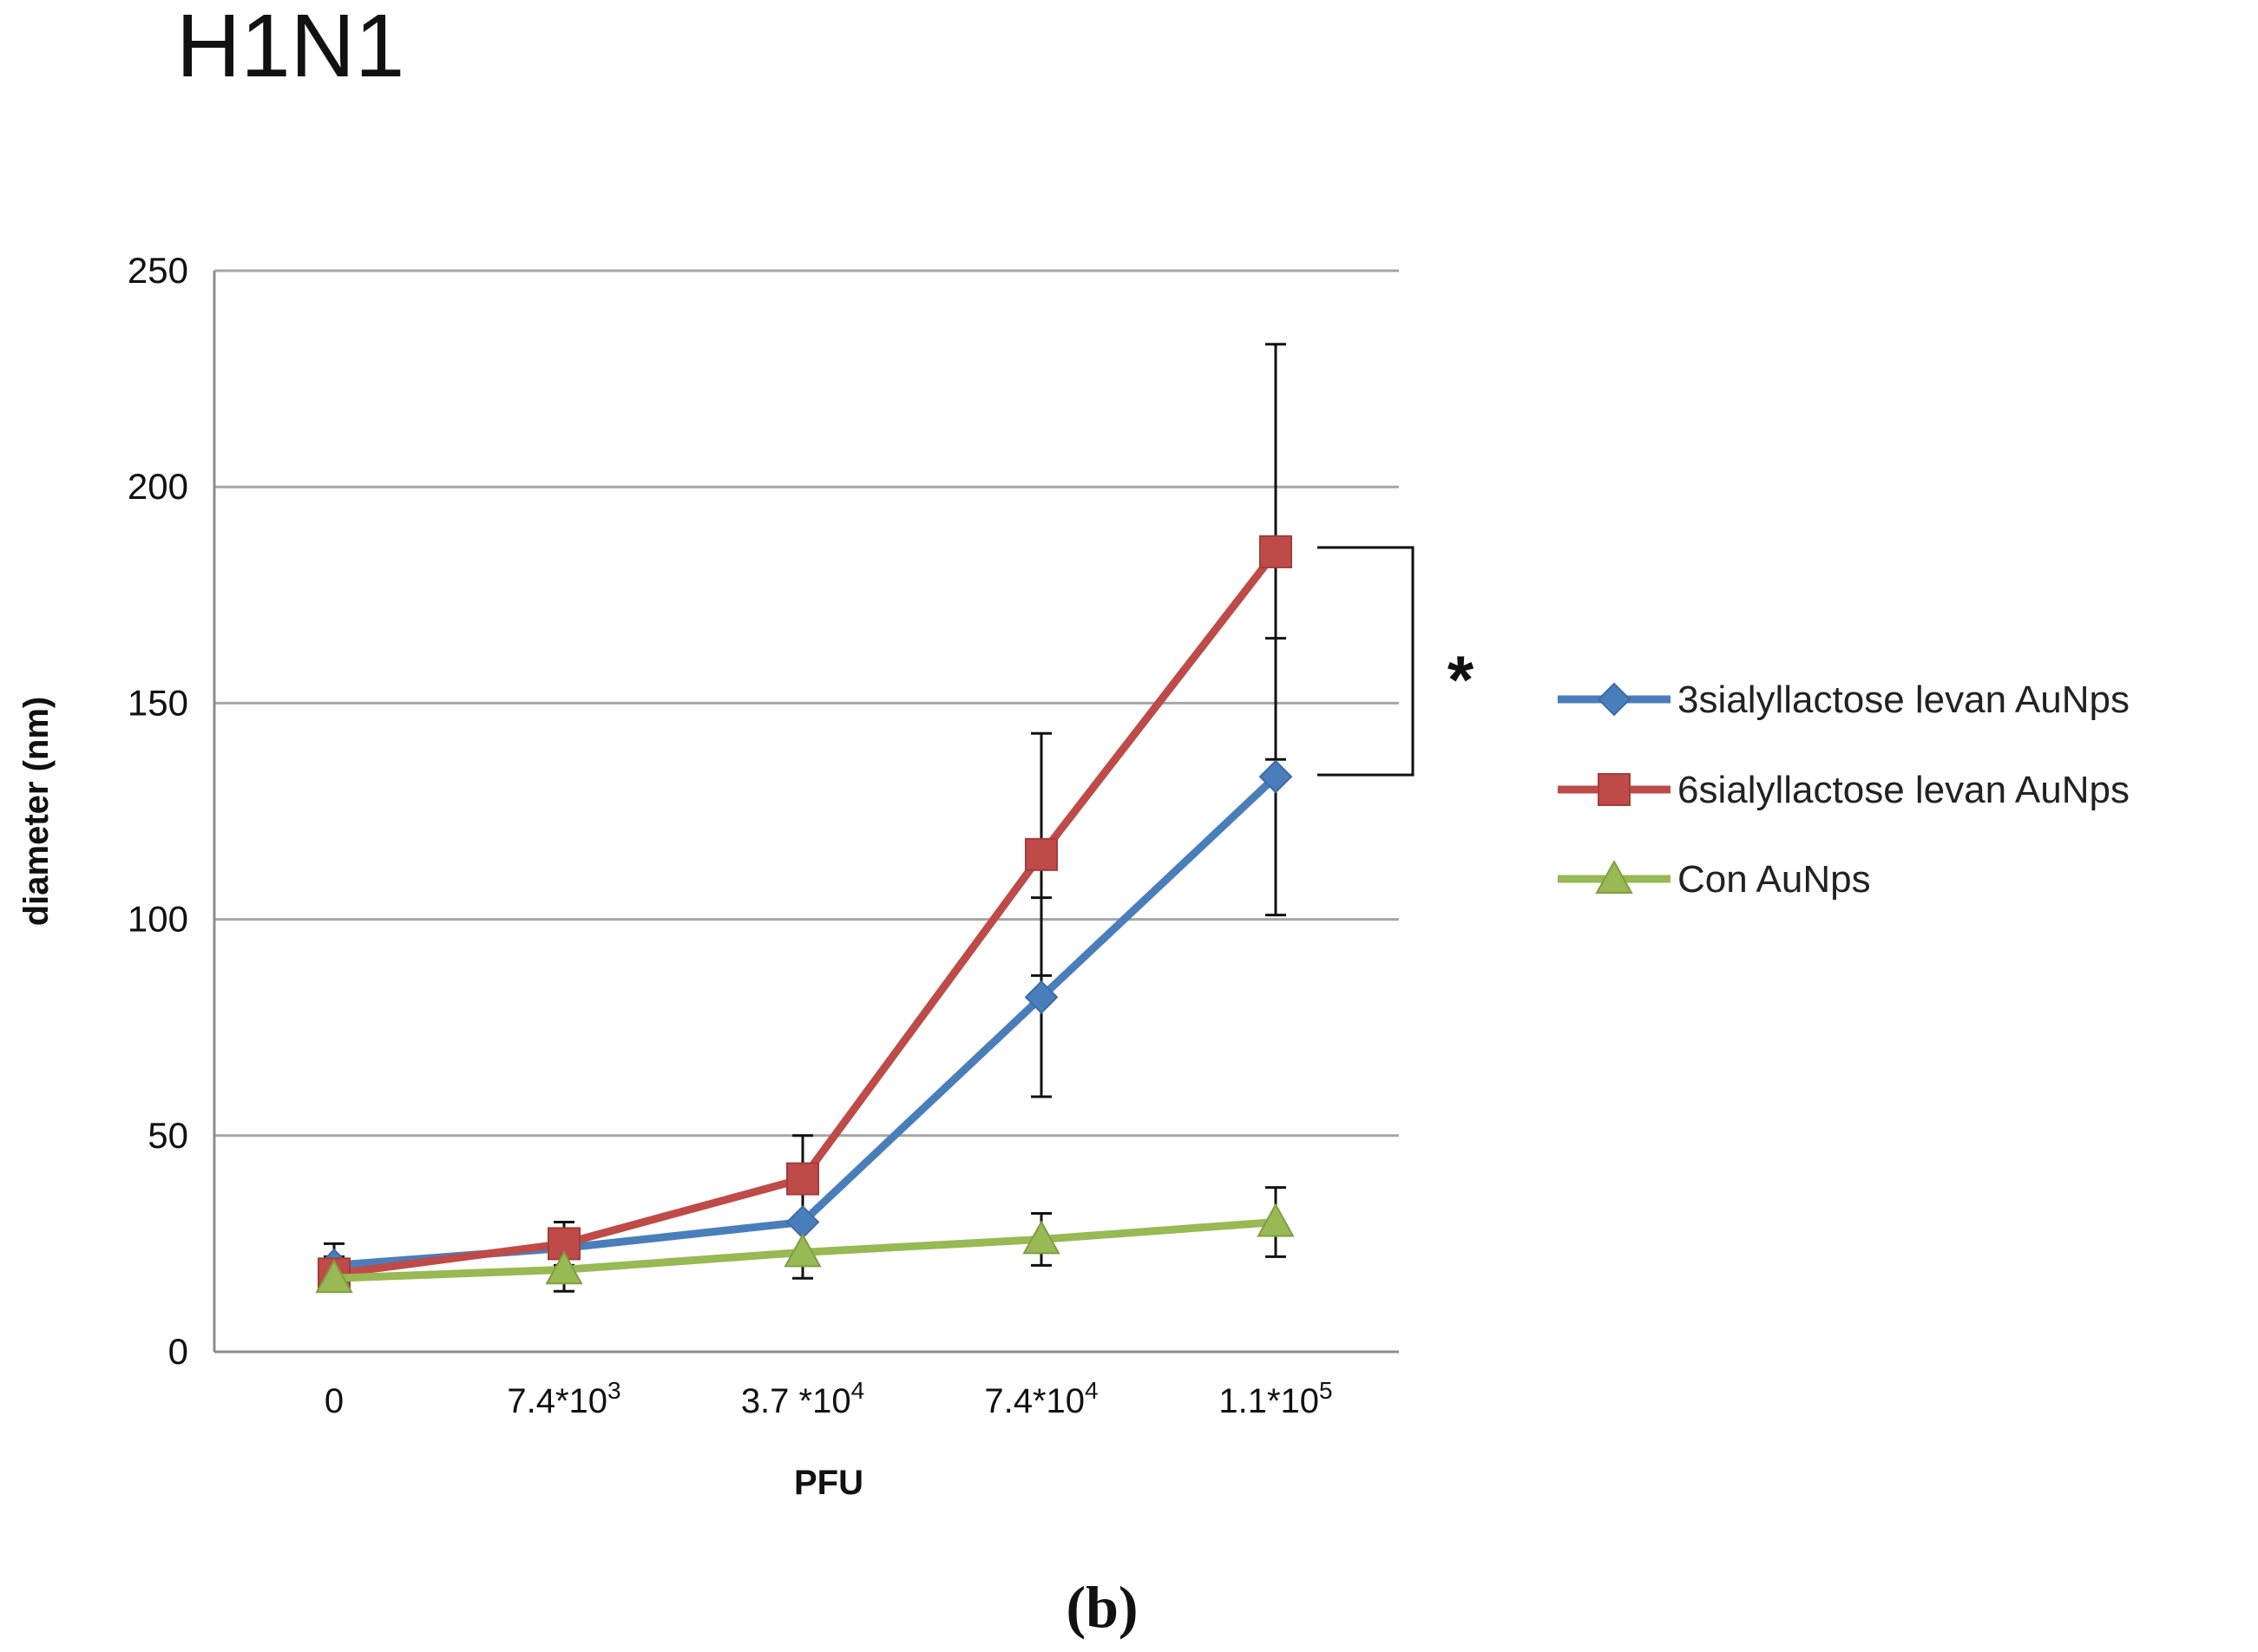 The height and width of the screenshot is (1652, 2258). I want to click on panel-label: (b), so click(1102, 1607).